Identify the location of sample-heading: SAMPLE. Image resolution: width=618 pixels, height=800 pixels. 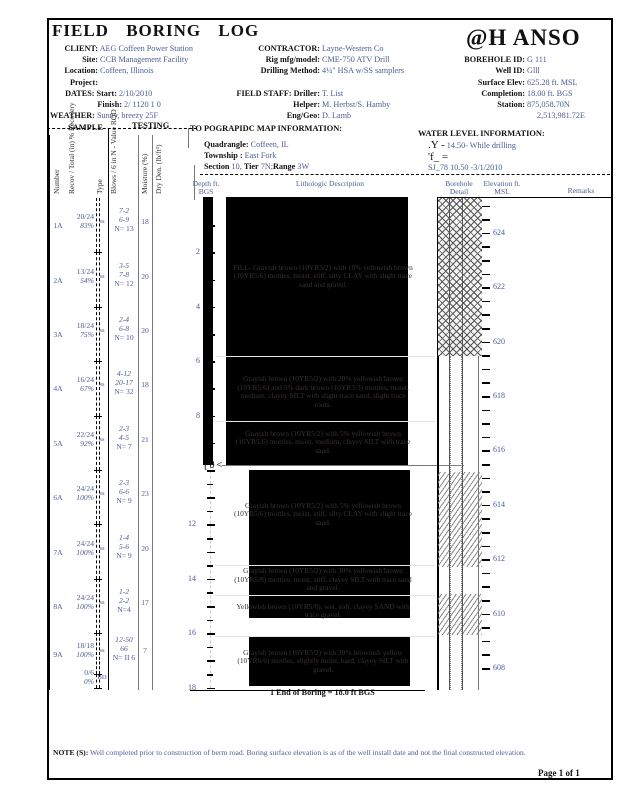
(85, 127).